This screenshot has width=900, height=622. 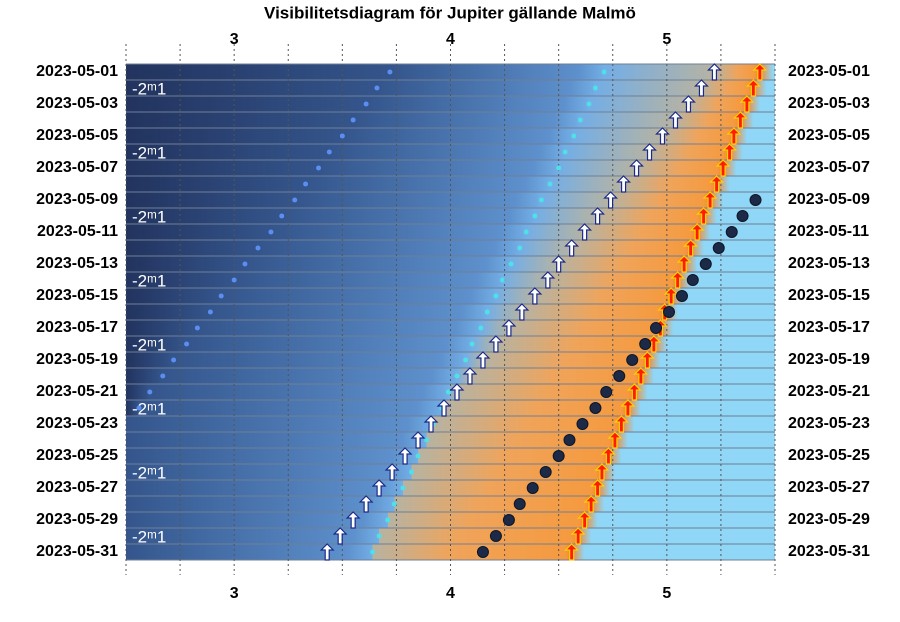 What do you see at coordinates (829, 295) in the screenshot?
I see `date-label-right: 2023-05-15` at bounding box center [829, 295].